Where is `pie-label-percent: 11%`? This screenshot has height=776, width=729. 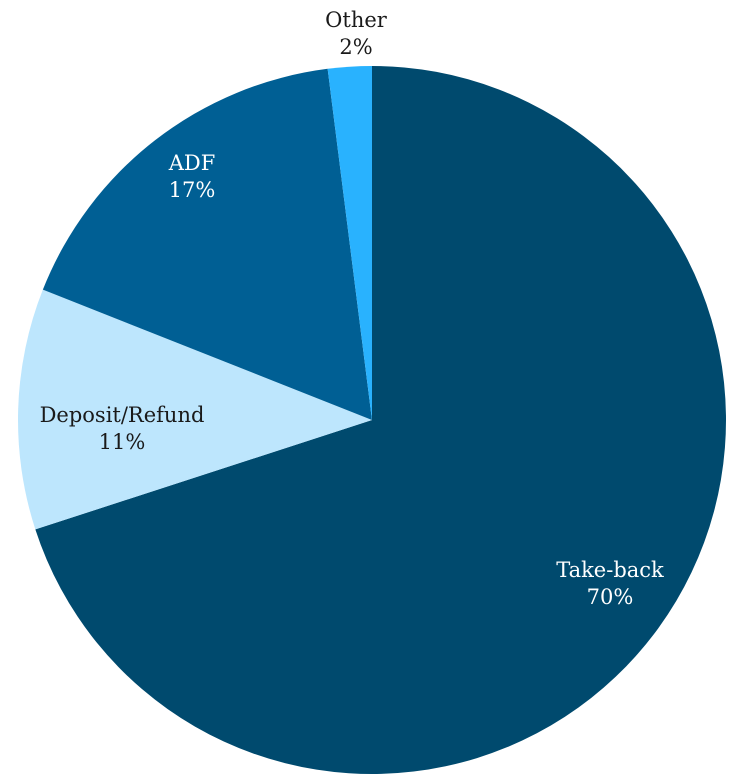
pie-label-percent: 11% is located at coordinates (122, 442).